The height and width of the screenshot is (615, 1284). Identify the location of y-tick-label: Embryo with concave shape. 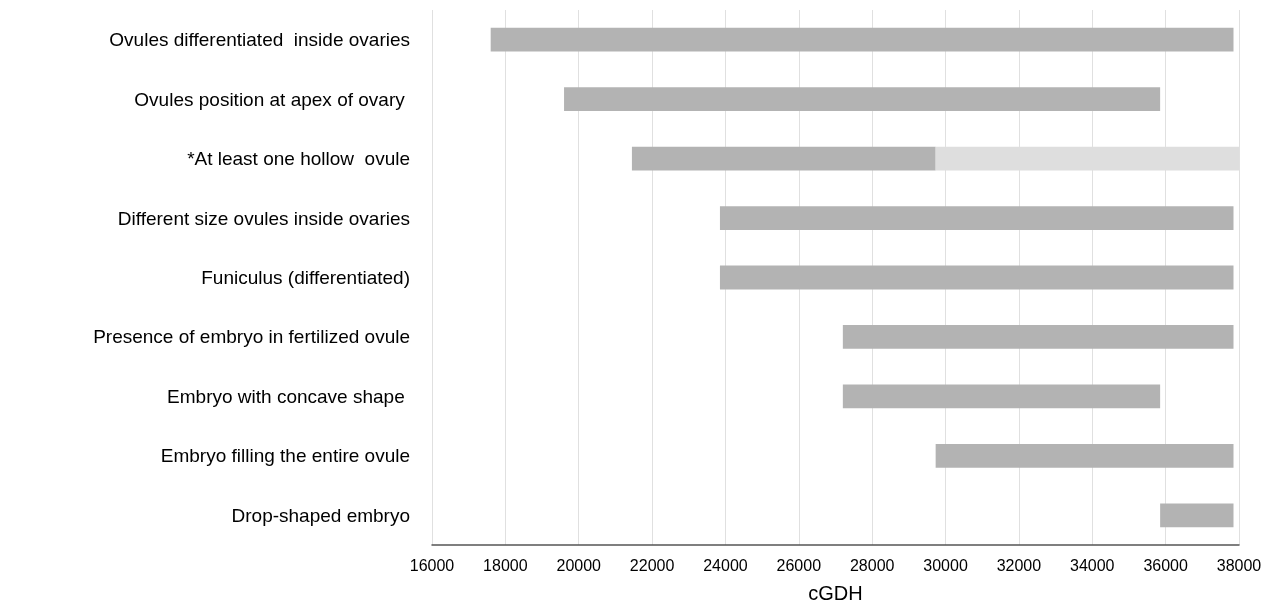
(288, 396).